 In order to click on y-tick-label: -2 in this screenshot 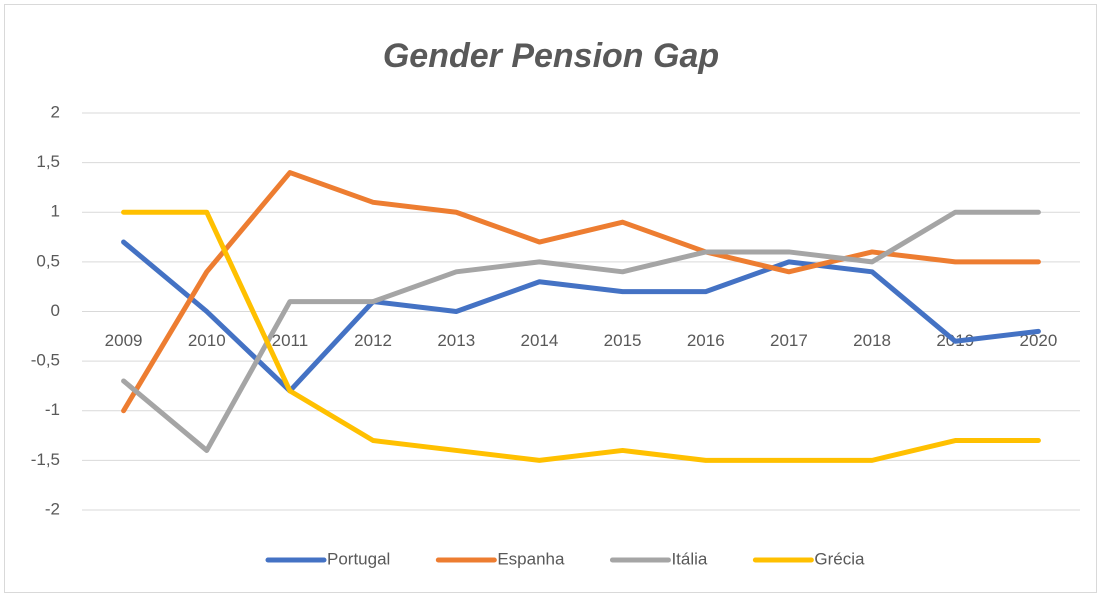, I will do `click(52, 508)`.